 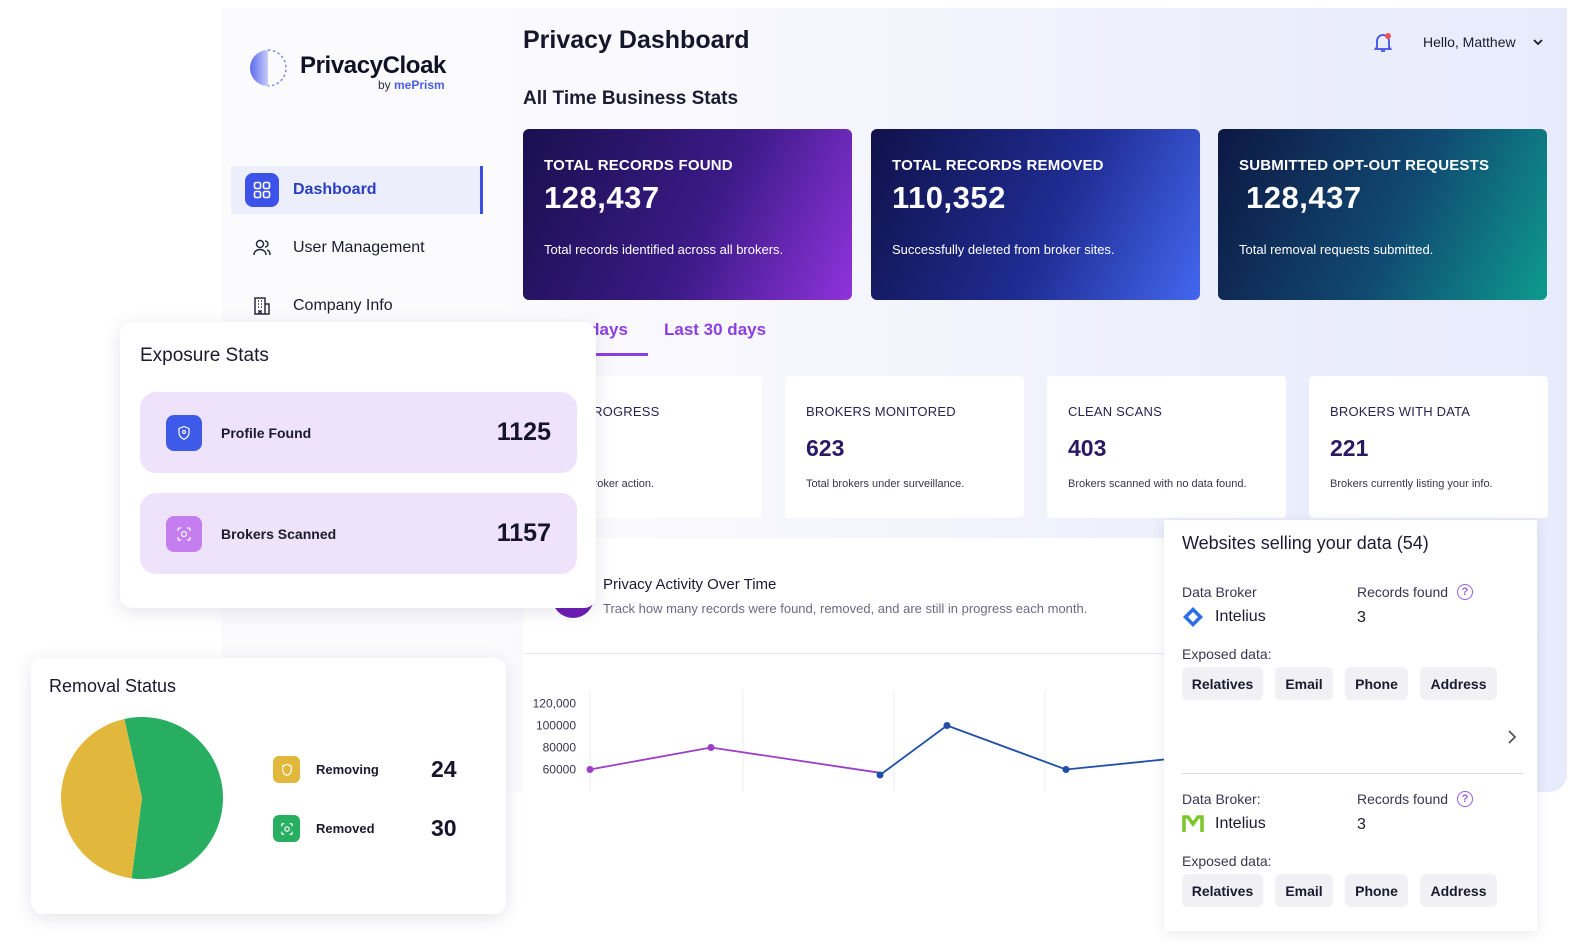 I want to click on stat-value: 110,352, so click(x=949, y=197).